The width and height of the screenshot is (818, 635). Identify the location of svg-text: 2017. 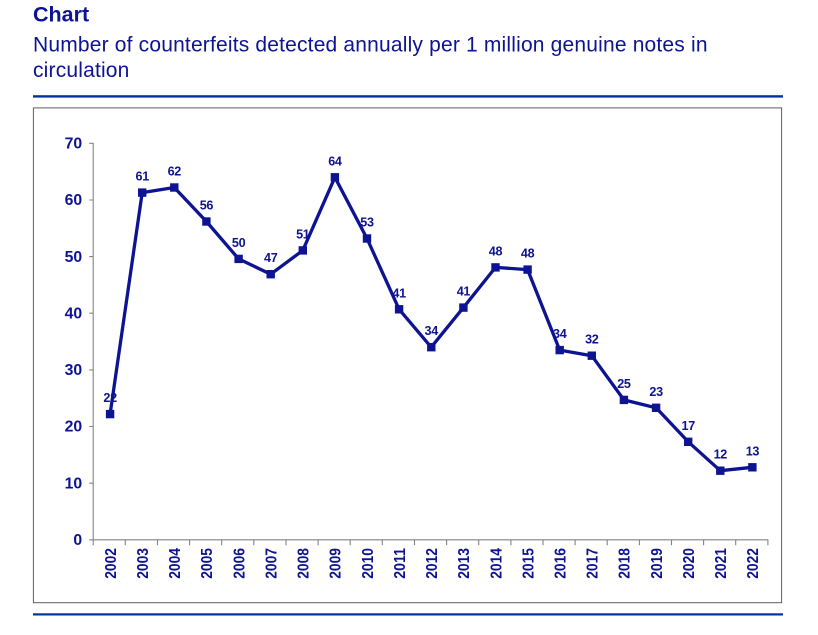
(593, 563).